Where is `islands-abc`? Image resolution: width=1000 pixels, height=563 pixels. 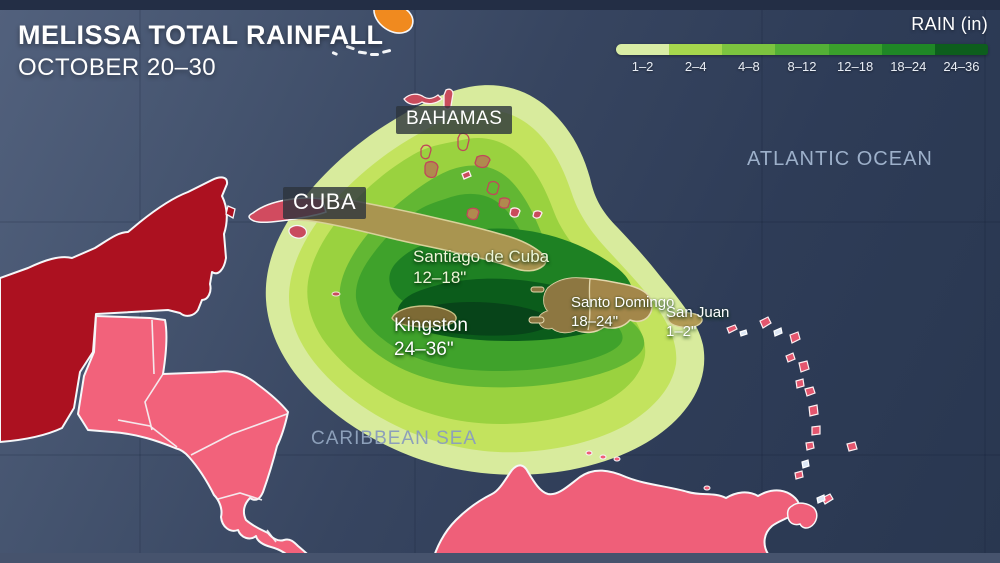
islands-abc is located at coordinates (648, 470).